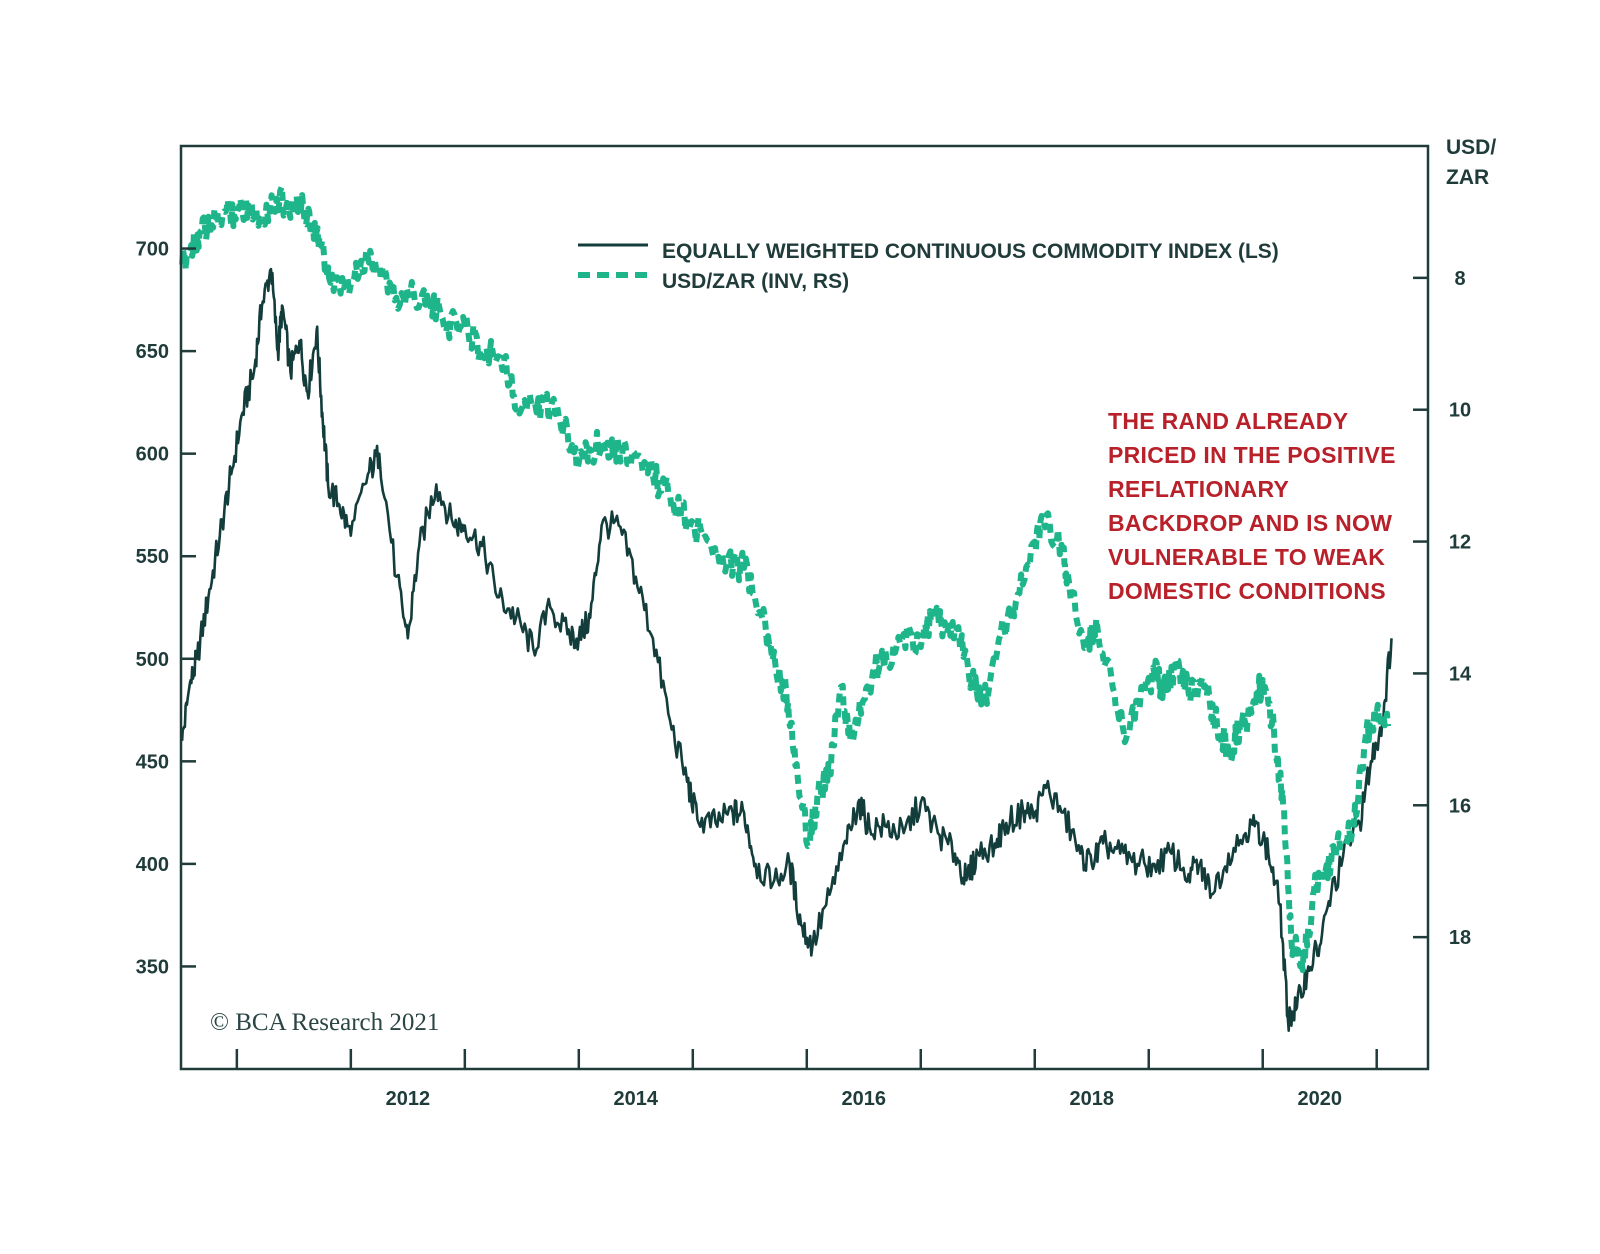 The image size is (1600, 1254). What do you see at coordinates (1471, 147) in the screenshot?
I see `right-axis-unit-line1: USD/` at bounding box center [1471, 147].